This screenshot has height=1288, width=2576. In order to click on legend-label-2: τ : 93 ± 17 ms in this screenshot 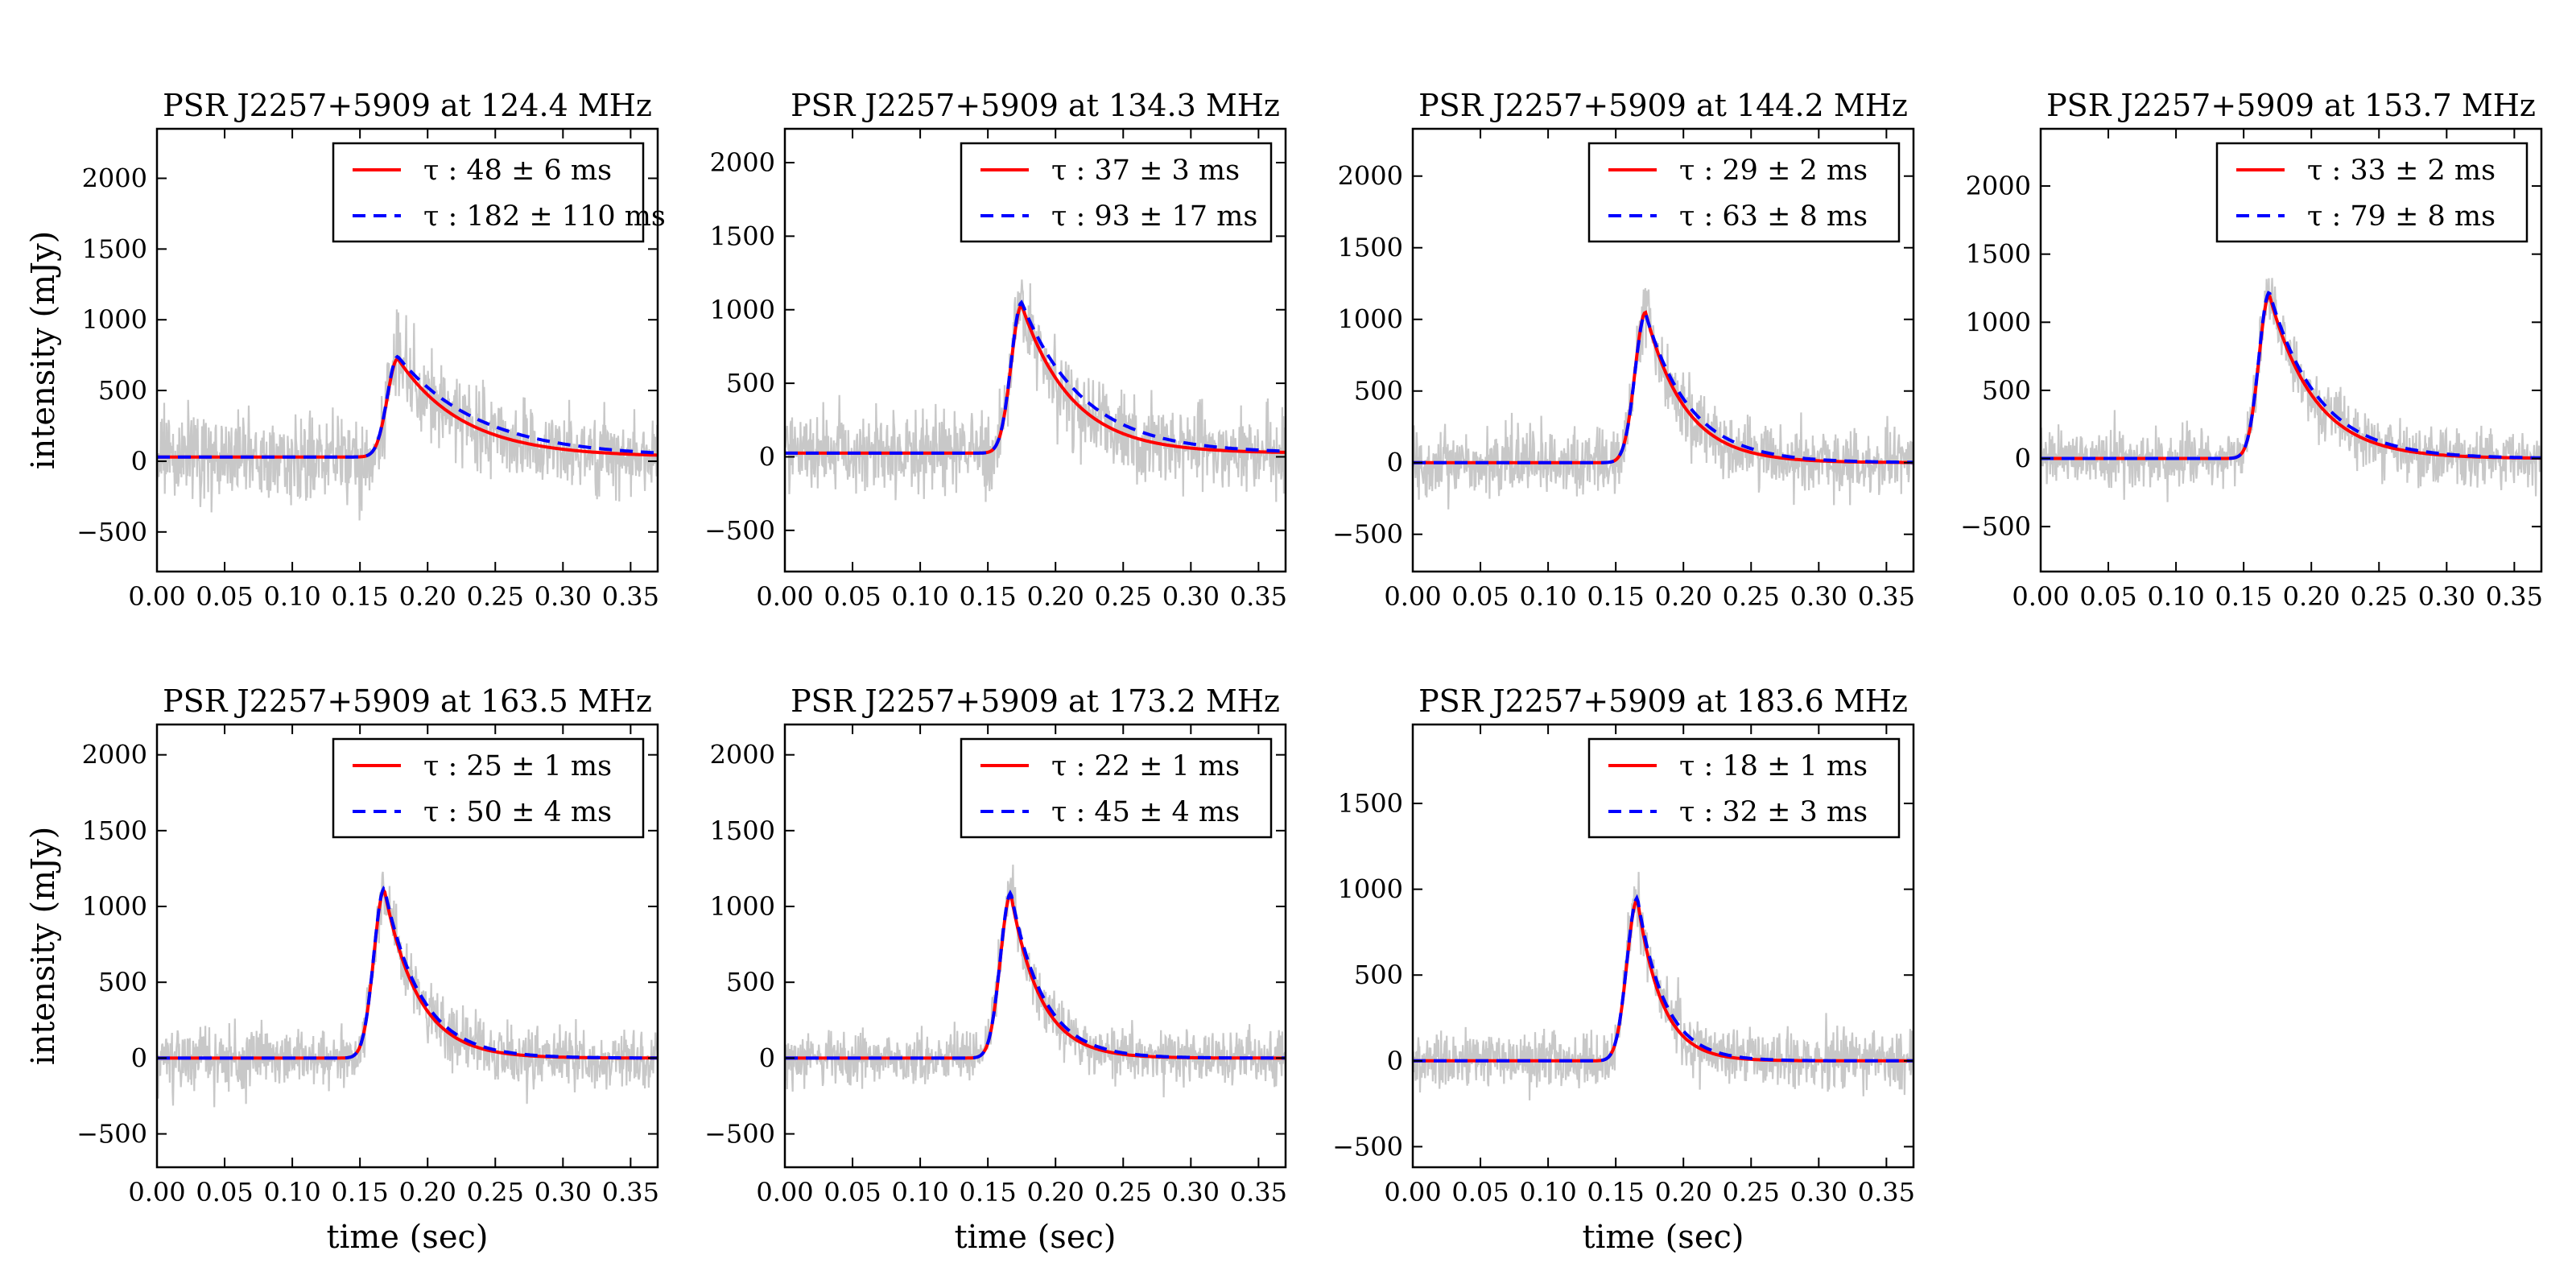, I will do `click(1154, 216)`.